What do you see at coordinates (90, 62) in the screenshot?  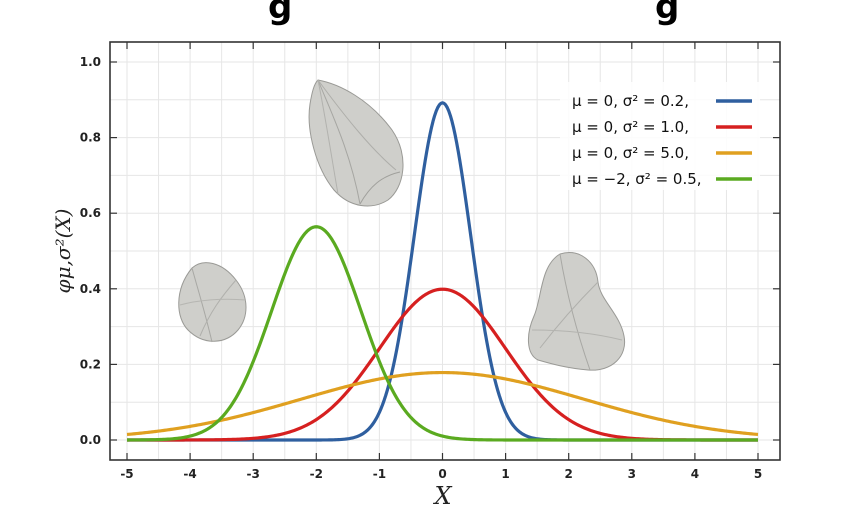 I see `y-tick-label: 1.0` at bounding box center [90, 62].